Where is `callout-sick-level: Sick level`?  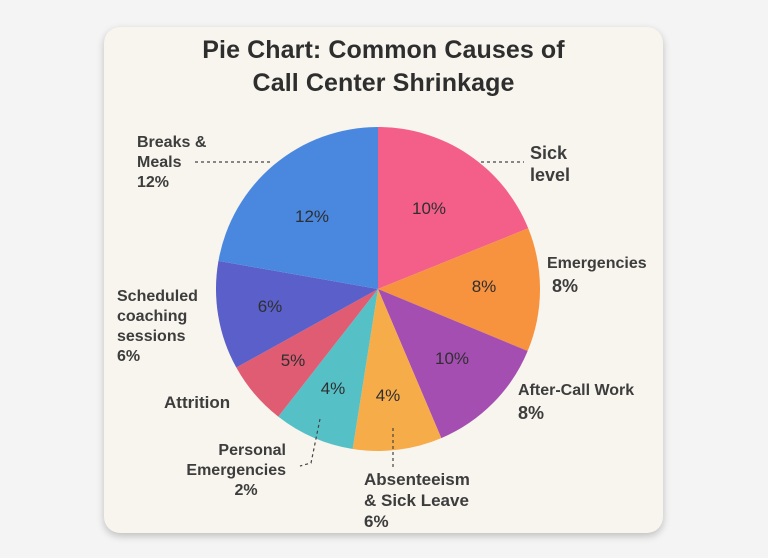 callout-sick-level: Sick level is located at coordinates (550, 164).